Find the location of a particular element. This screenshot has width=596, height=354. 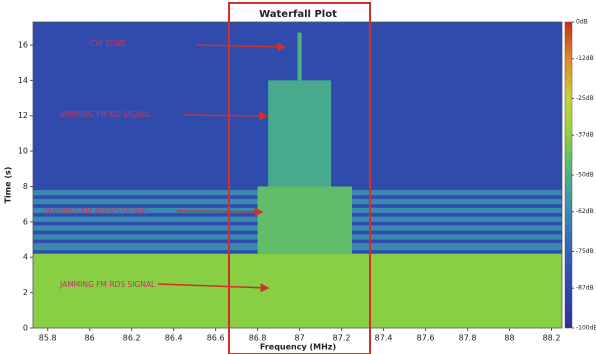

y-tick-label: 14 is located at coordinates (23, 80).